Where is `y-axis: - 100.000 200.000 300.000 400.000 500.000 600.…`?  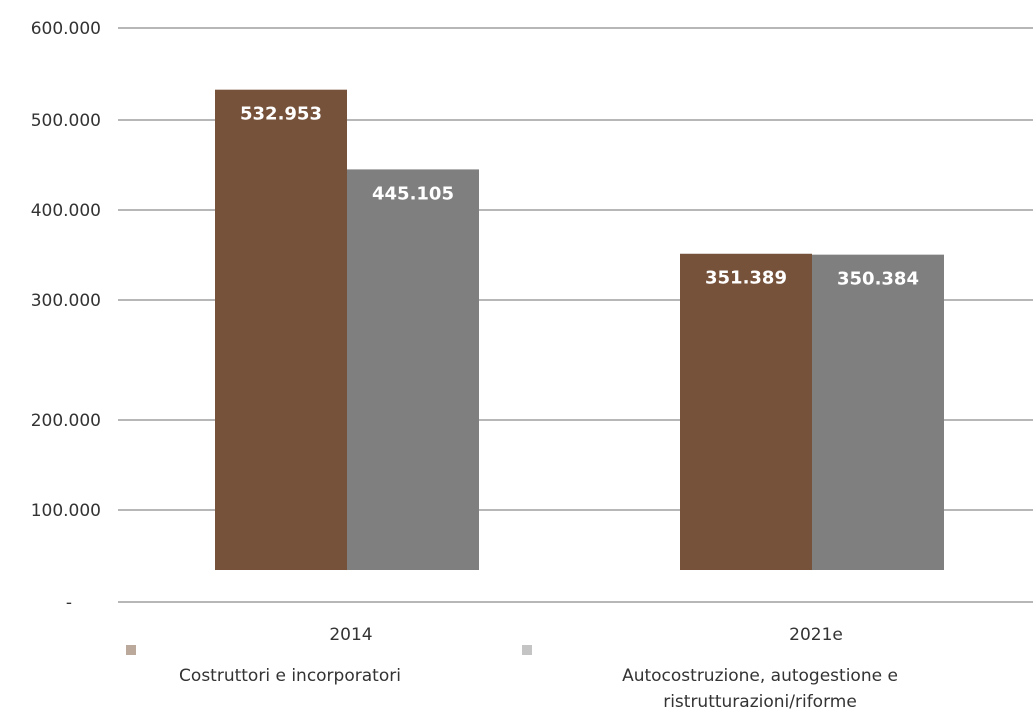 y-axis: - 100.000 200.000 300.000 400.000 500.000 600.… is located at coordinates (66, 316).